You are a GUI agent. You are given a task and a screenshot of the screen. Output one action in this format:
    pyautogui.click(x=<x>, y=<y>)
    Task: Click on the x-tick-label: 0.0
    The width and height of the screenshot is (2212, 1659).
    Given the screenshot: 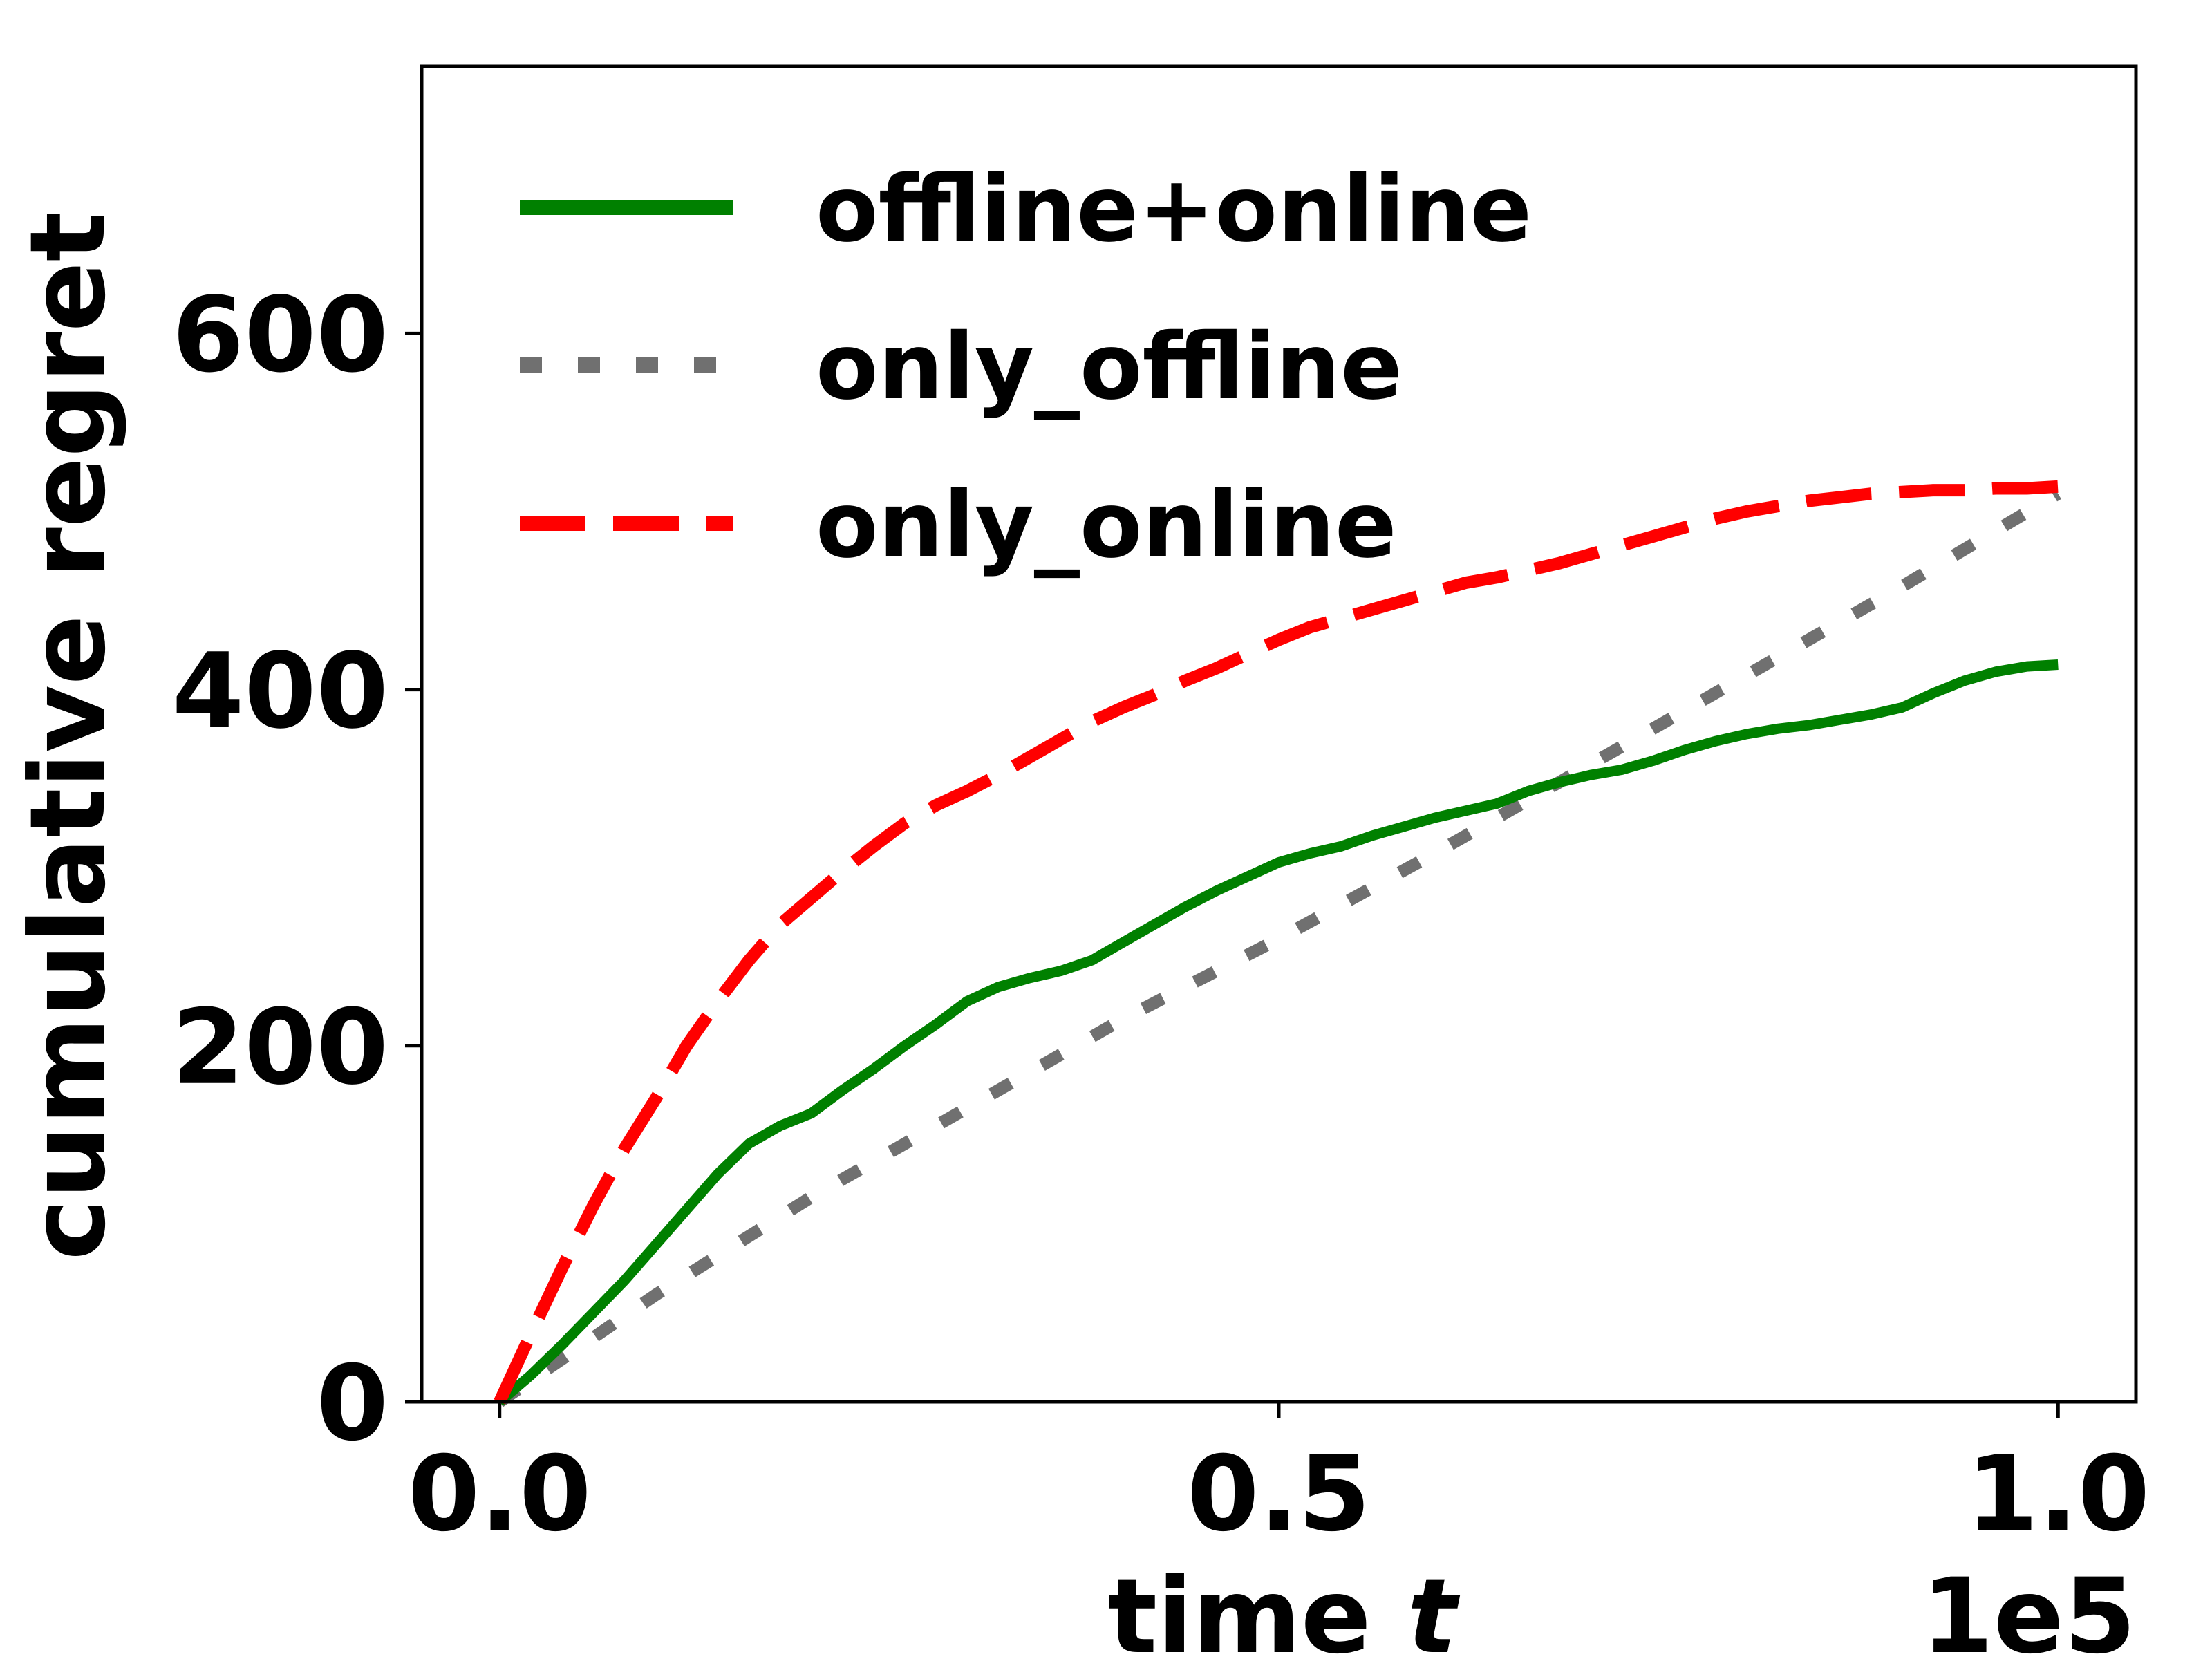 What is the action you would take?
    pyautogui.click(x=500, y=1494)
    